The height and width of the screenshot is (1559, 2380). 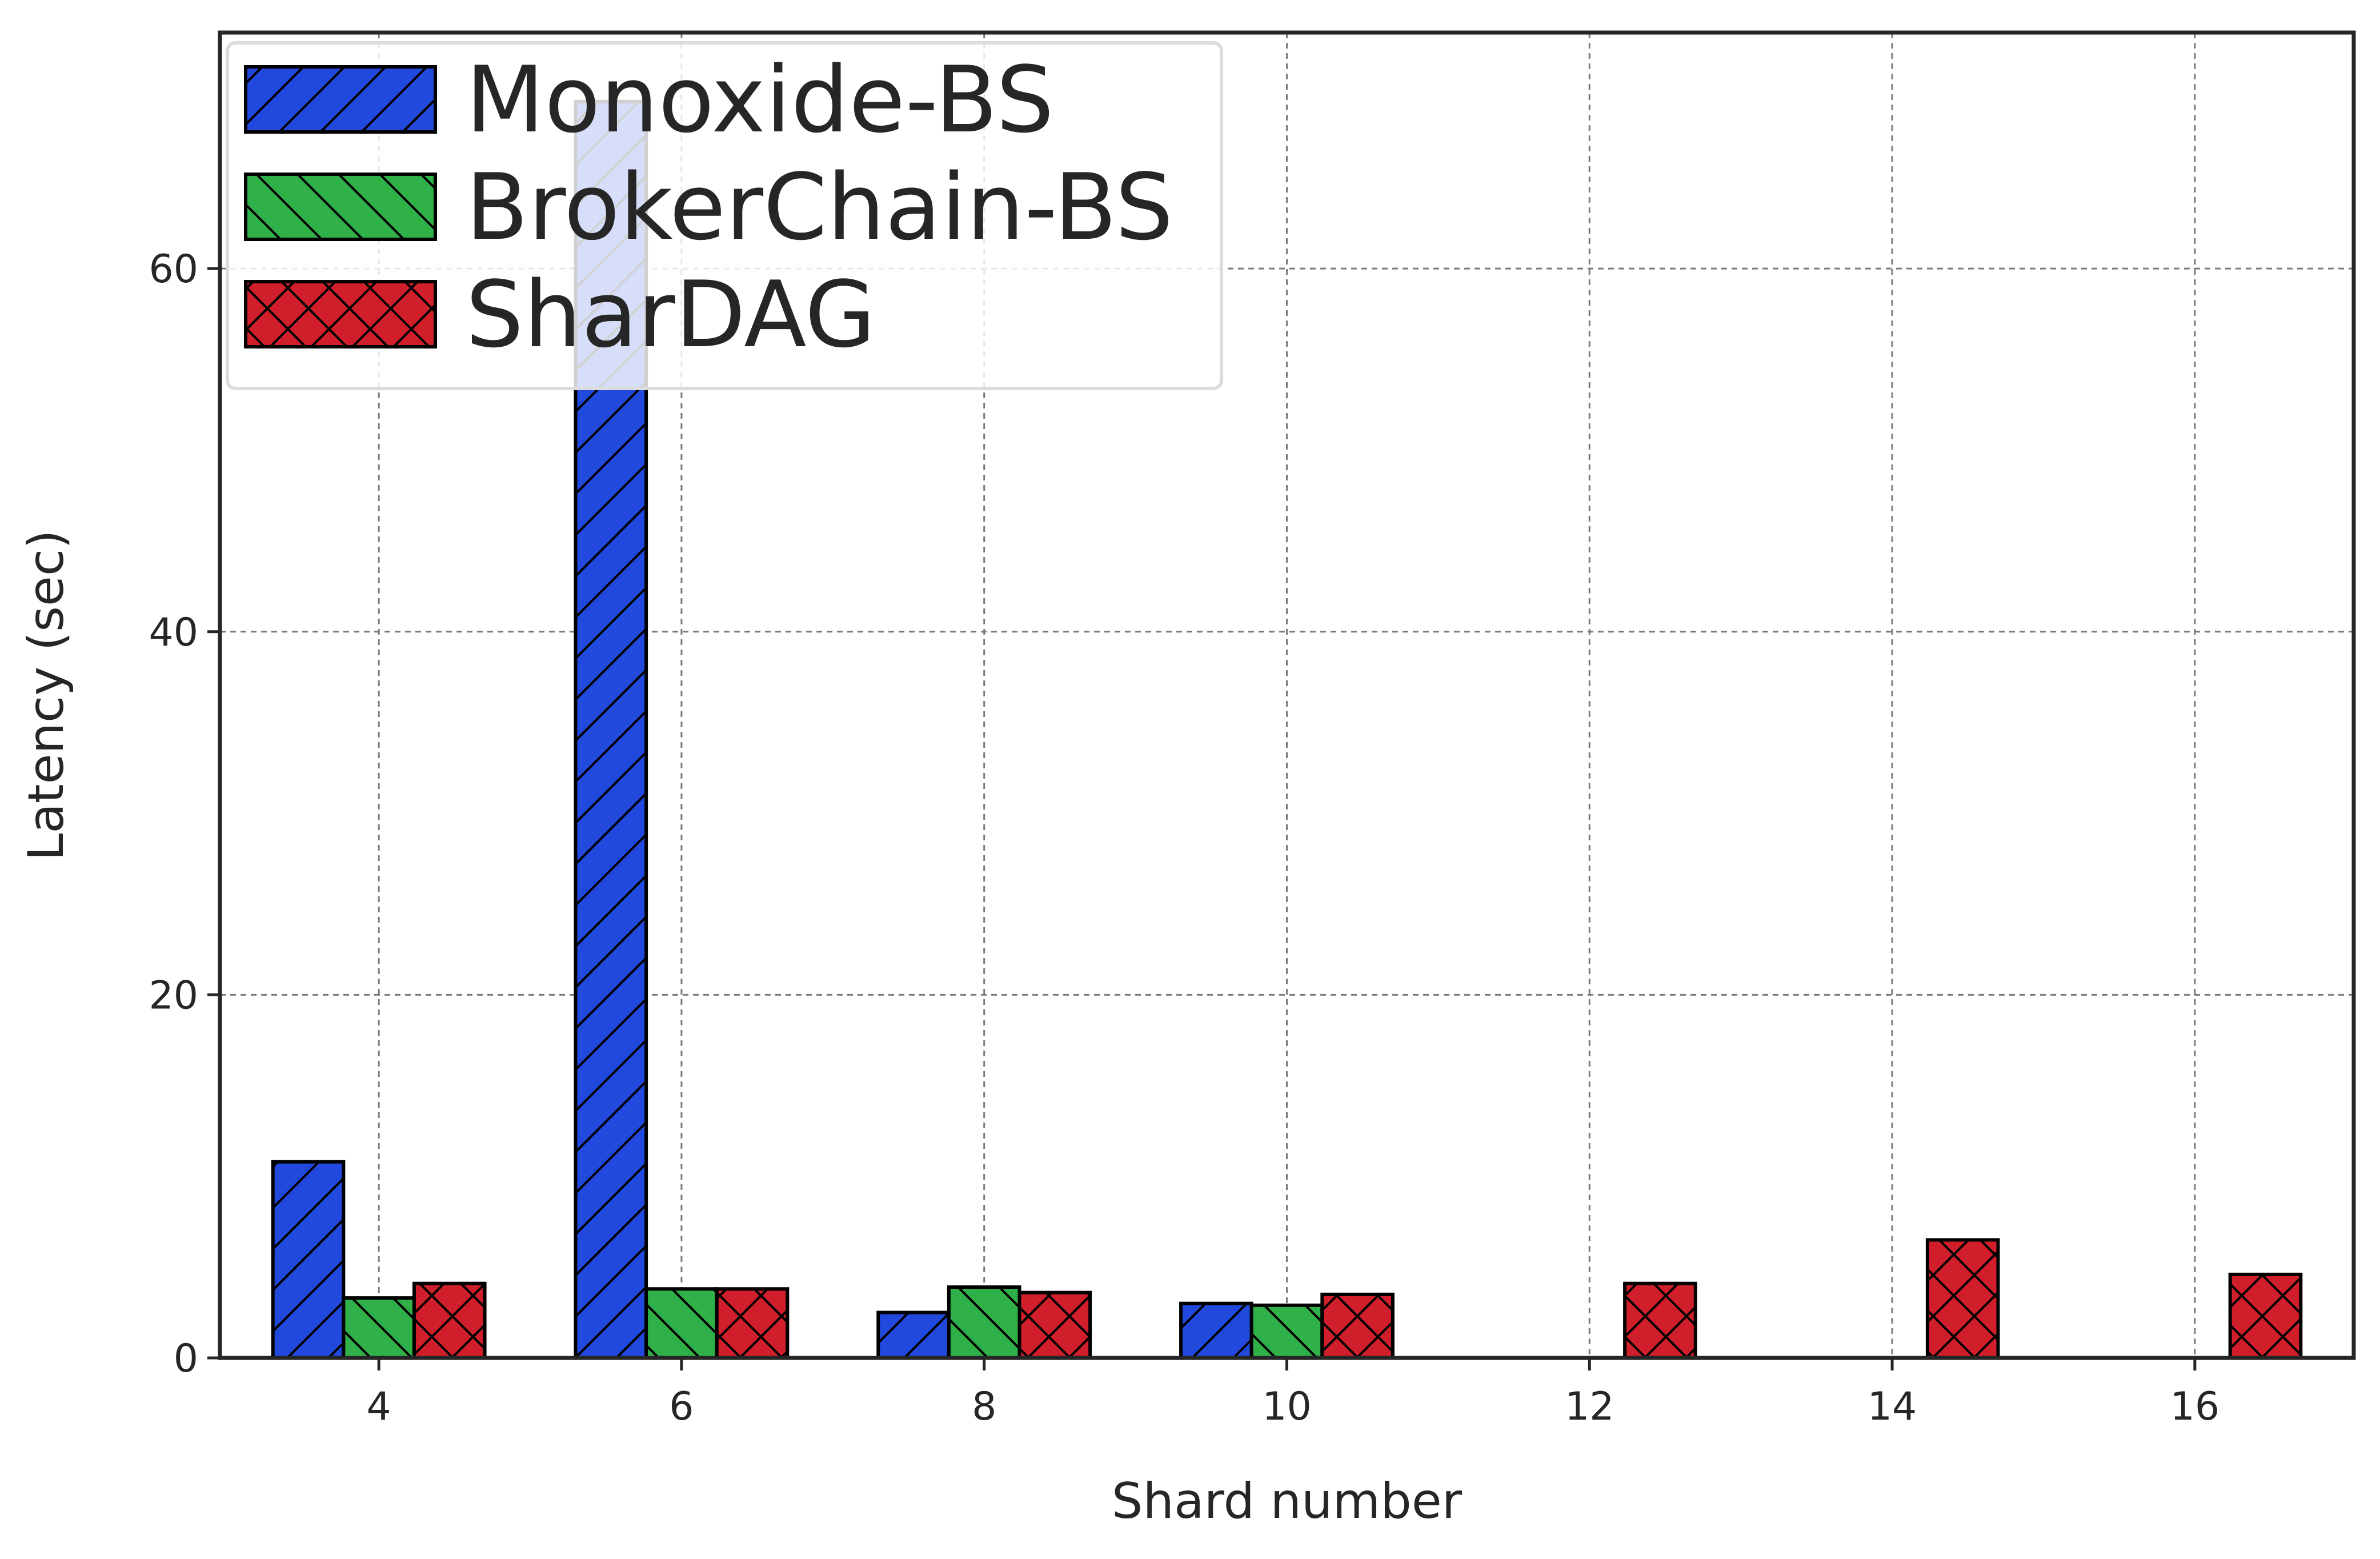 What do you see at coordinates (173, 632) in the screenshot?
I see `y-tick-label: 40` at bounding box center [173, 632].